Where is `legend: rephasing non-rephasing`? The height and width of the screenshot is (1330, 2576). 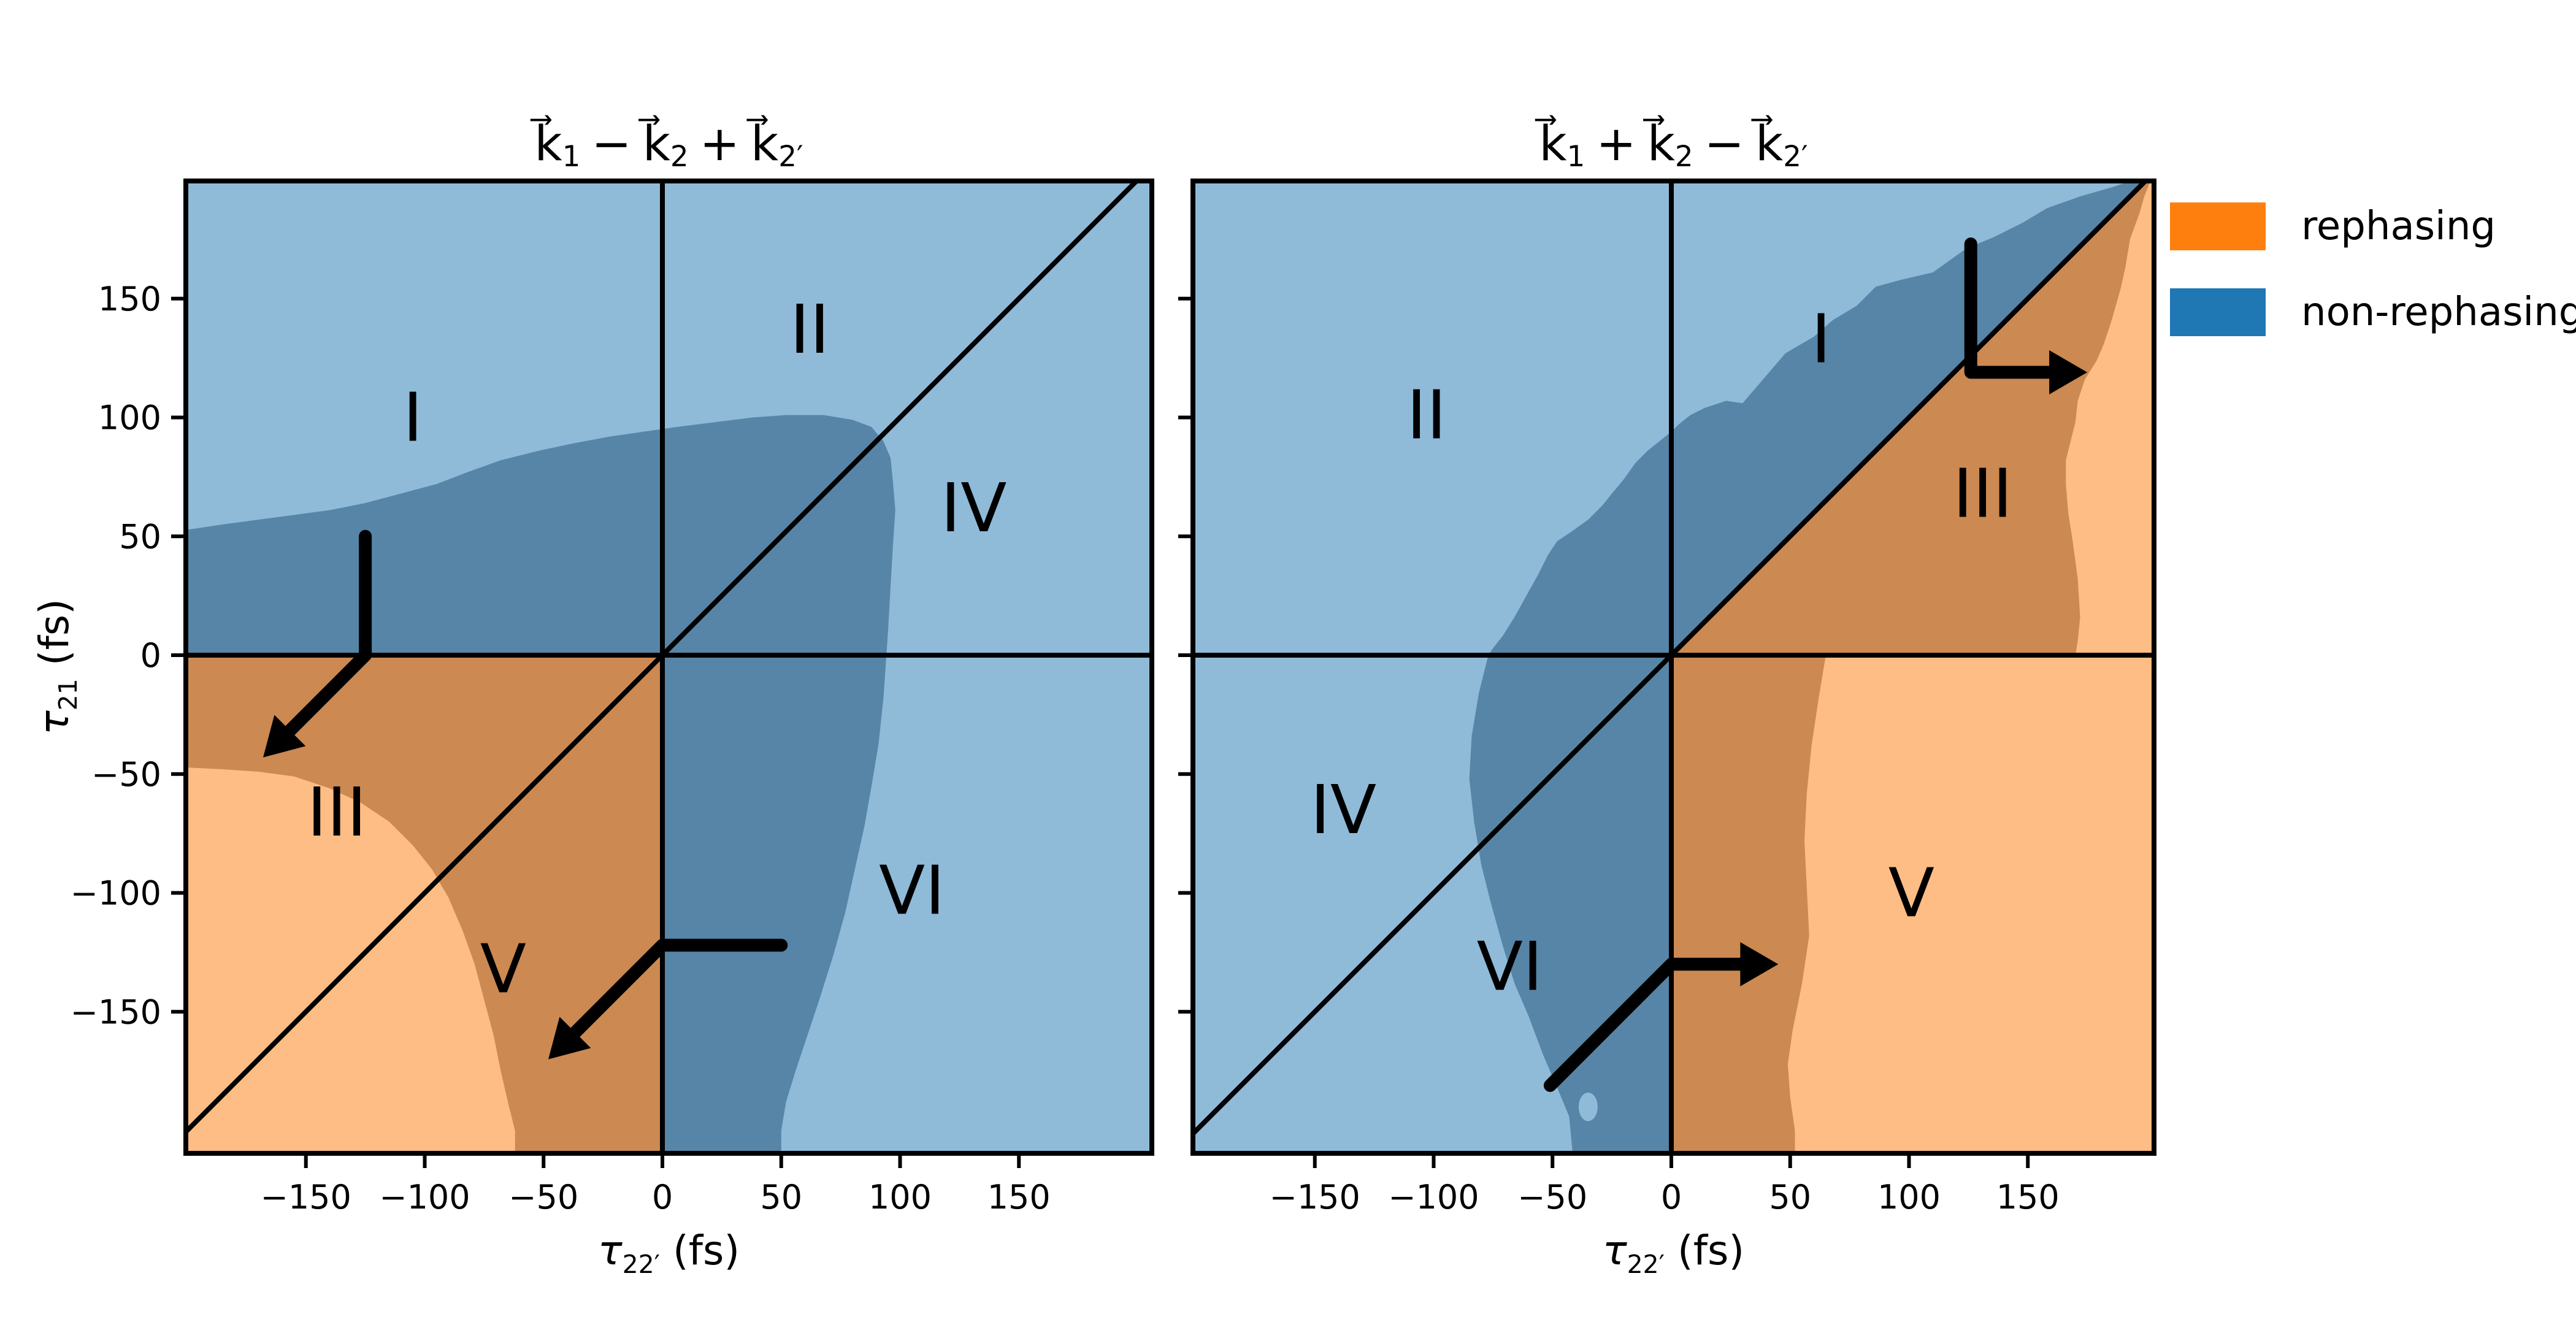
legend: rephasing non-rephasing is located at coordinates (2373, 288).